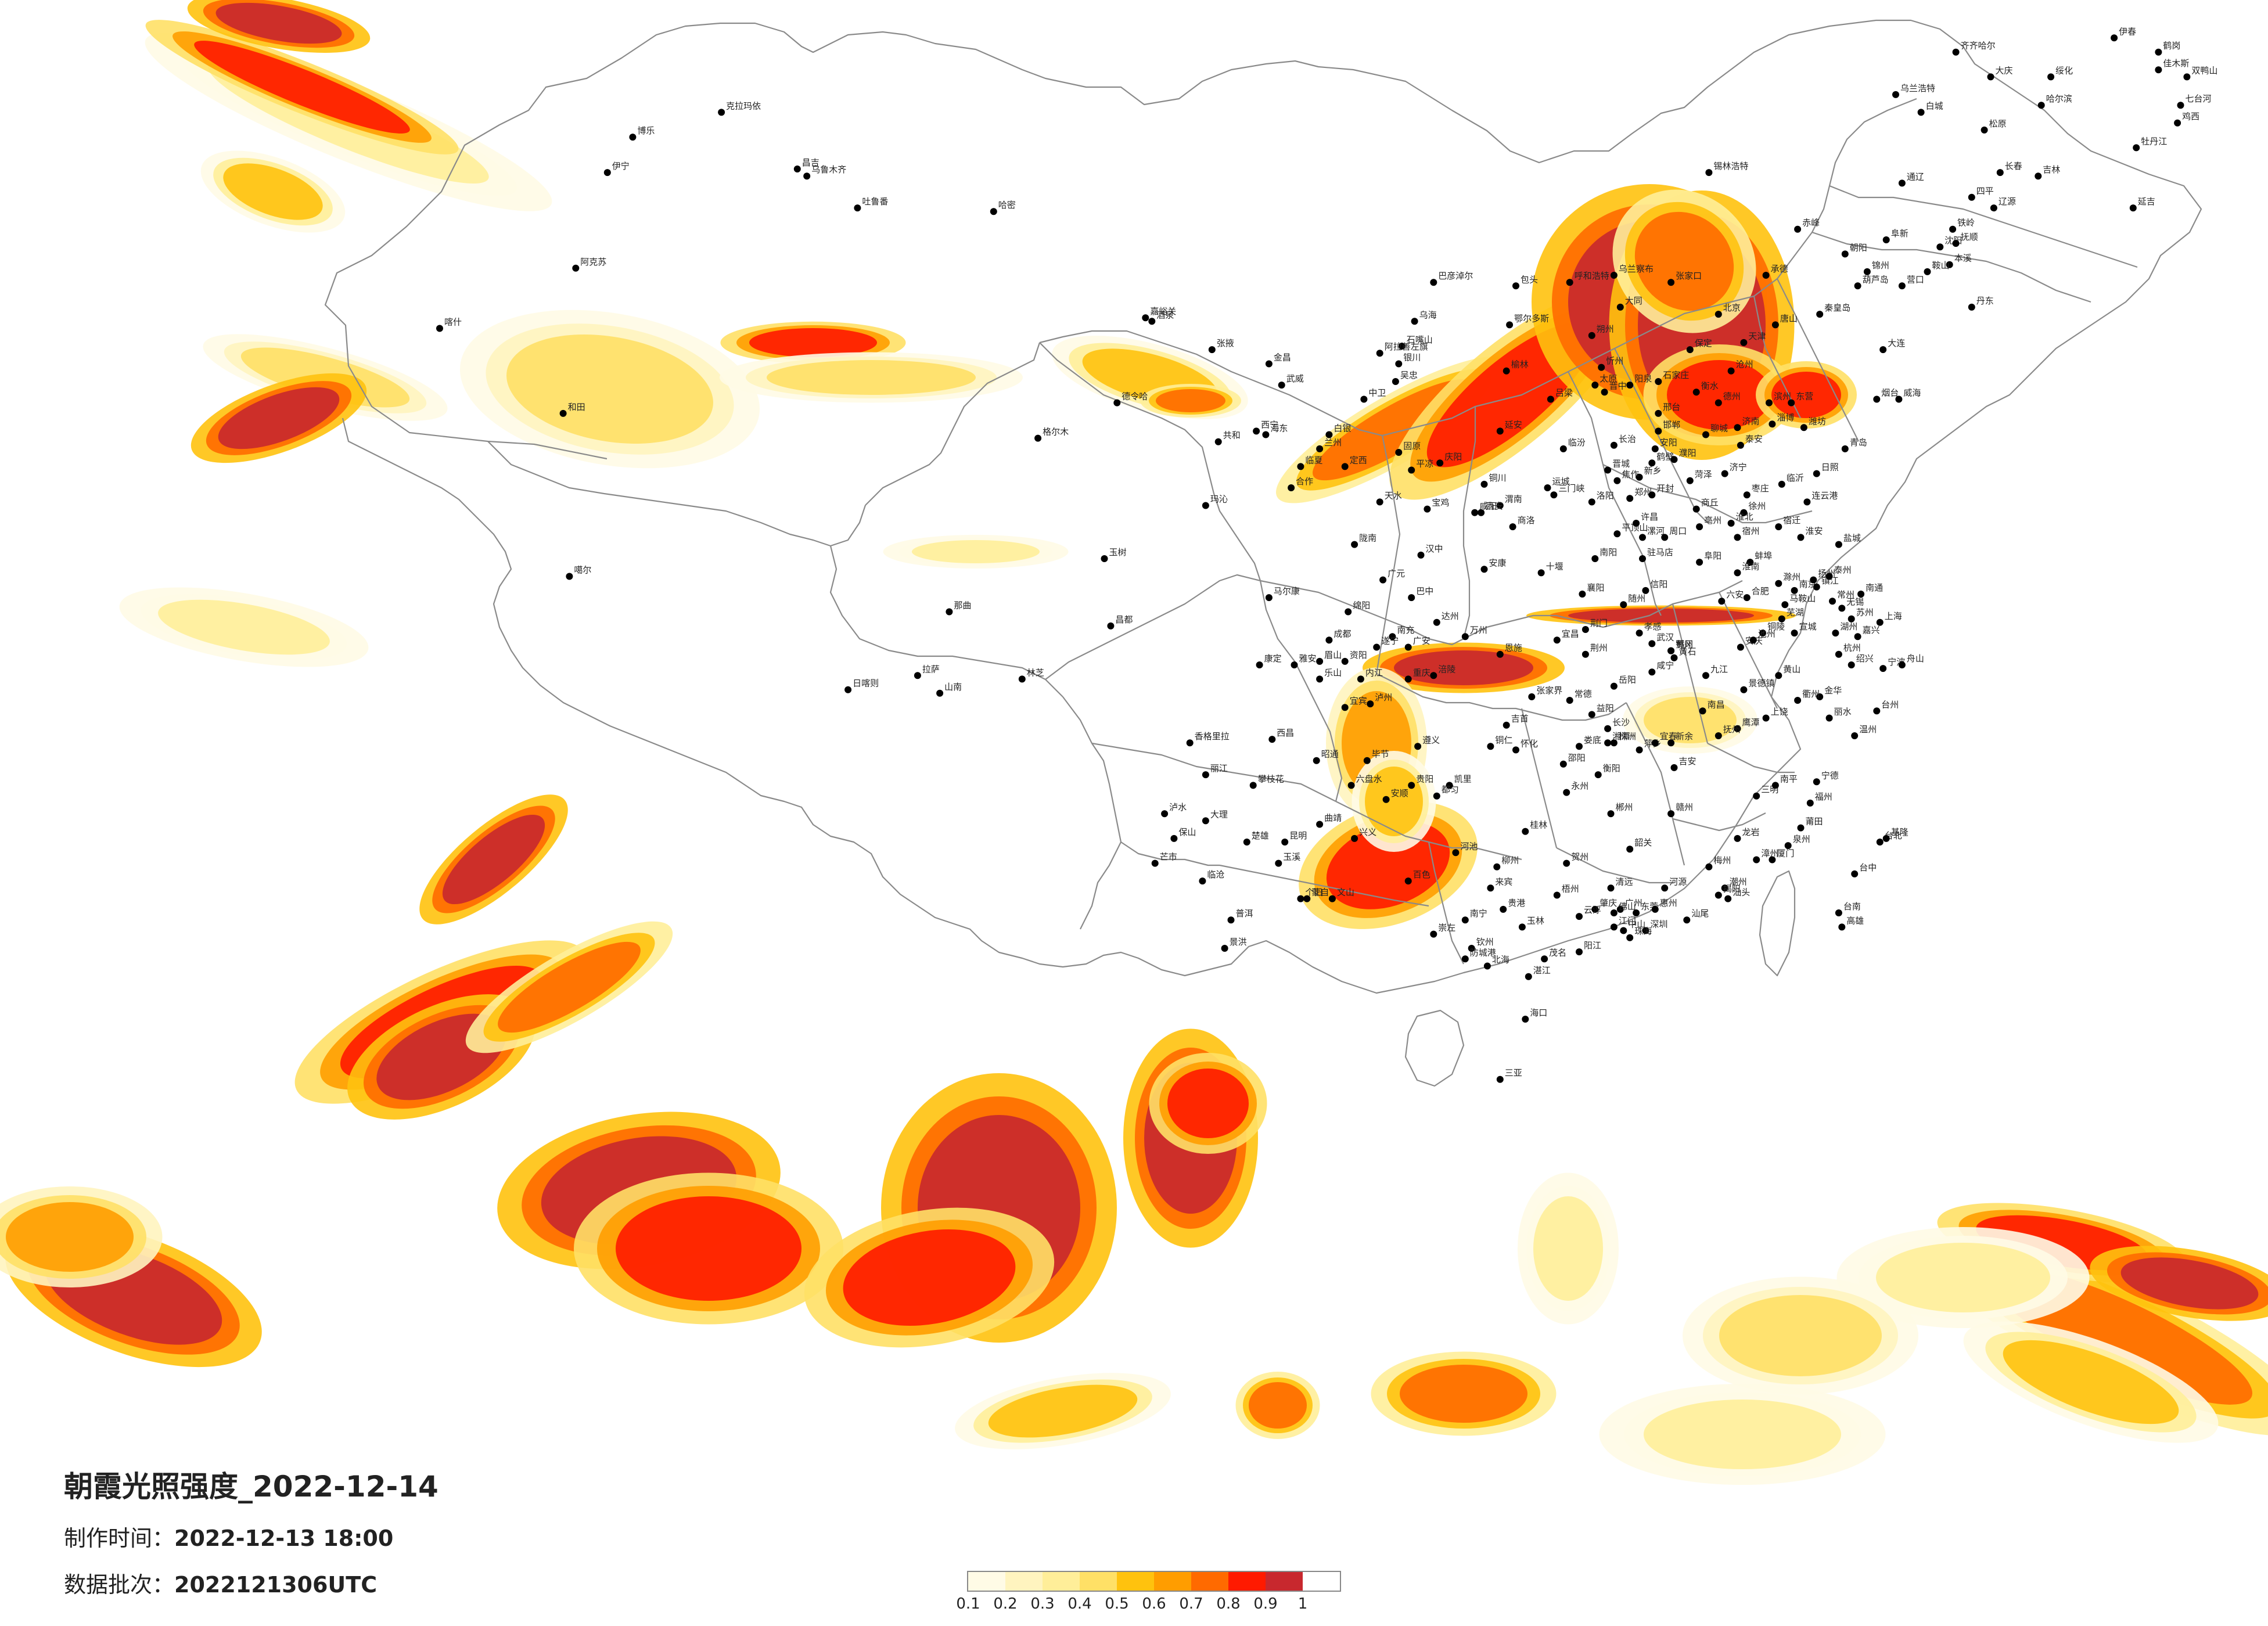 This screenshot has height=1626, width=2268. Describe the element at coordinates (1858, 442) in the screenshot. I see `city-label: 青岛` at that location.